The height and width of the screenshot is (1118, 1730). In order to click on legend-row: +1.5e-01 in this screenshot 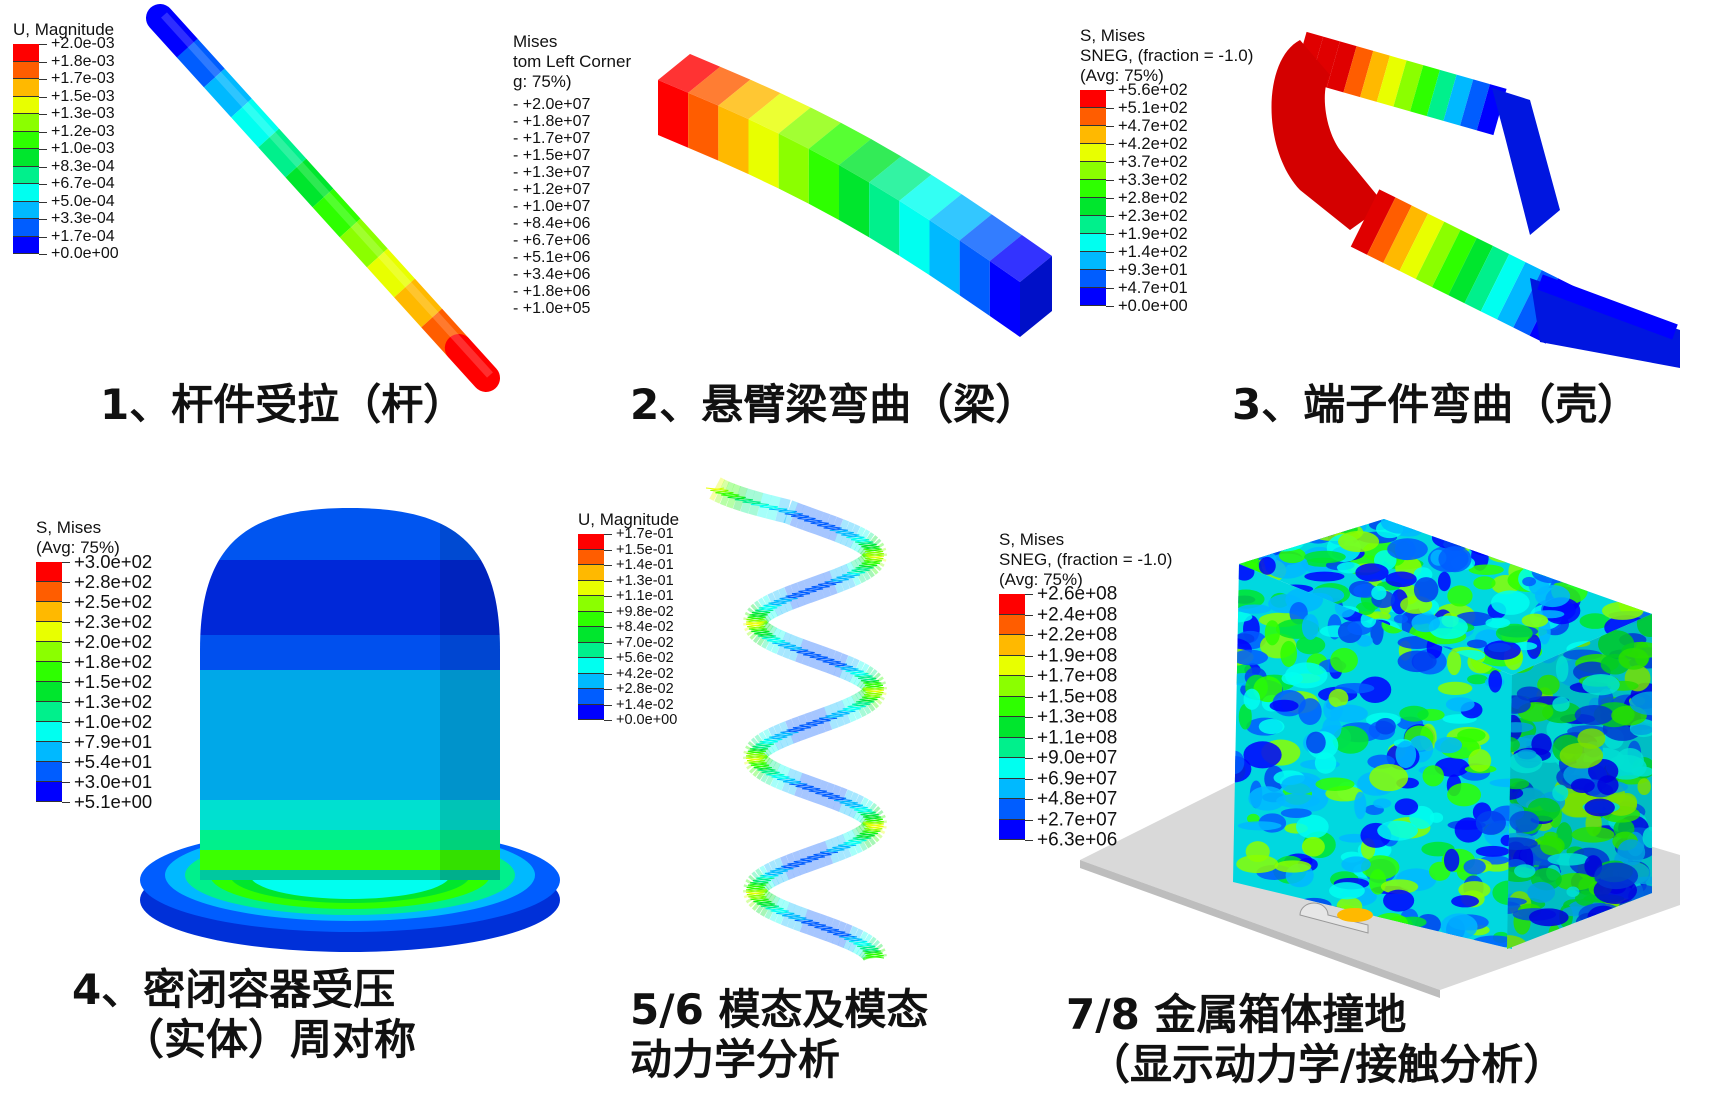, I will do `click(628, 553)`.